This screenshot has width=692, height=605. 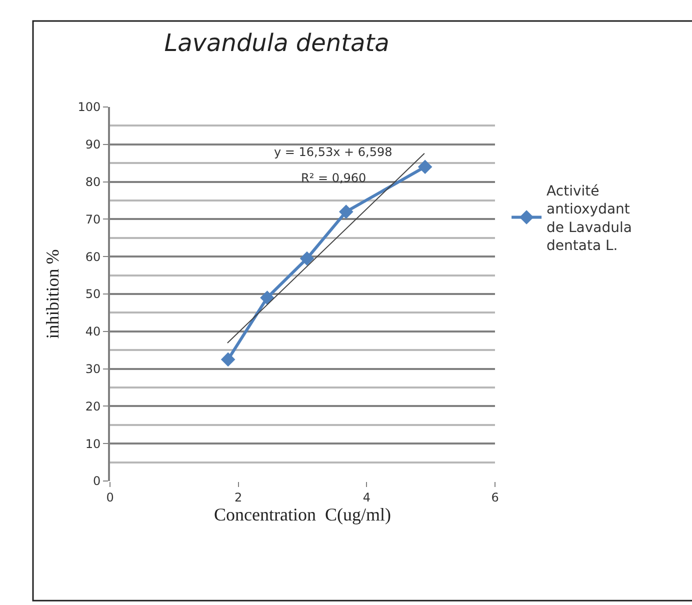 I want to click on x-tick-label: 2, so click(x=238, y=497).